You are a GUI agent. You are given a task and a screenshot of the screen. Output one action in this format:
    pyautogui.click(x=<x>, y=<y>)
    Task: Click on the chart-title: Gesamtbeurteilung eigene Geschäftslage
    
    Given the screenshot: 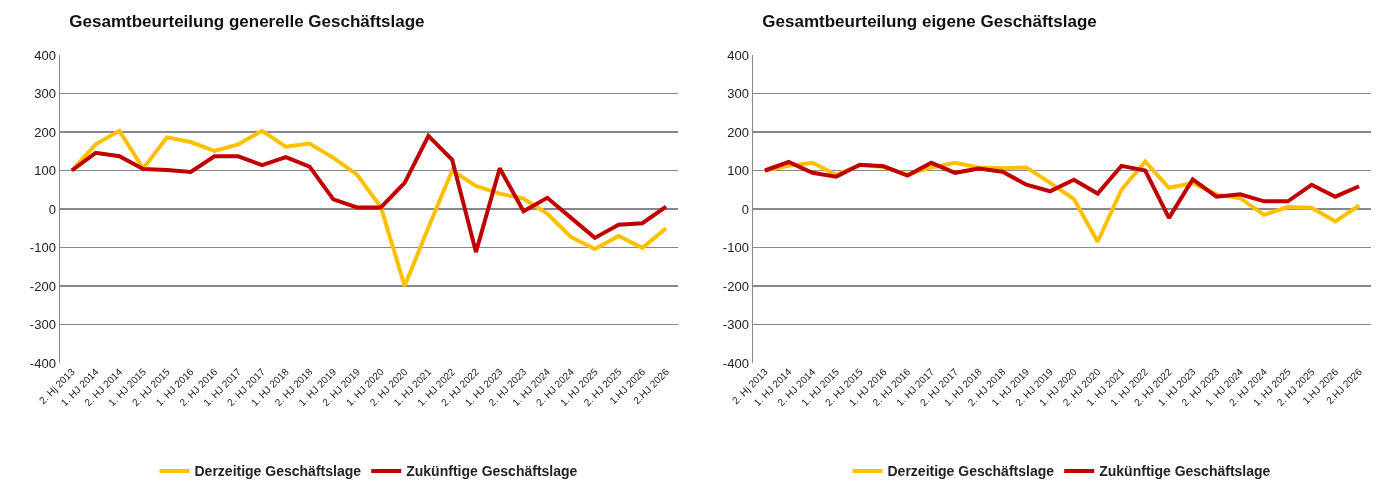 What is the action you would take?
    pyautogui.click(x=929, y=21)
    